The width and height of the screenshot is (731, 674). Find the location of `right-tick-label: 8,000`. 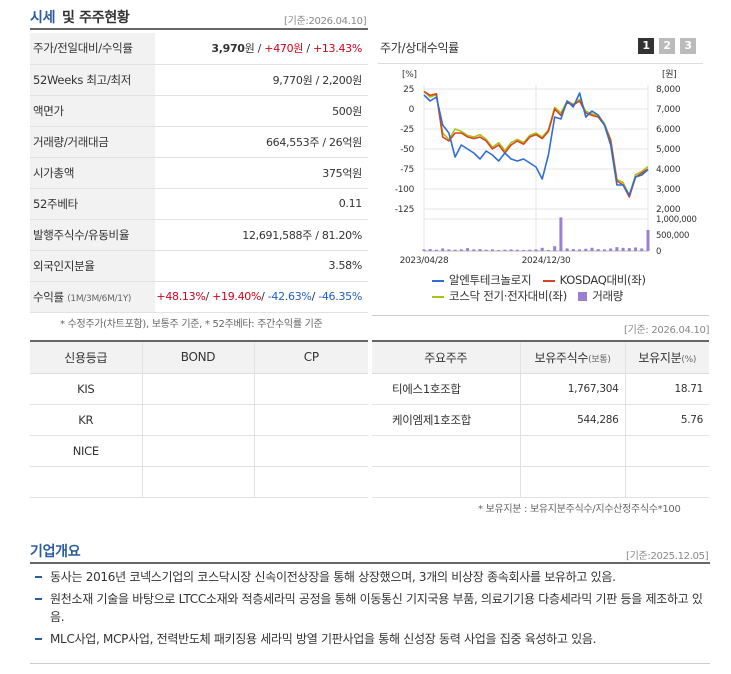

right-tick-label: 8,000 is located at coordinates (668, 90).